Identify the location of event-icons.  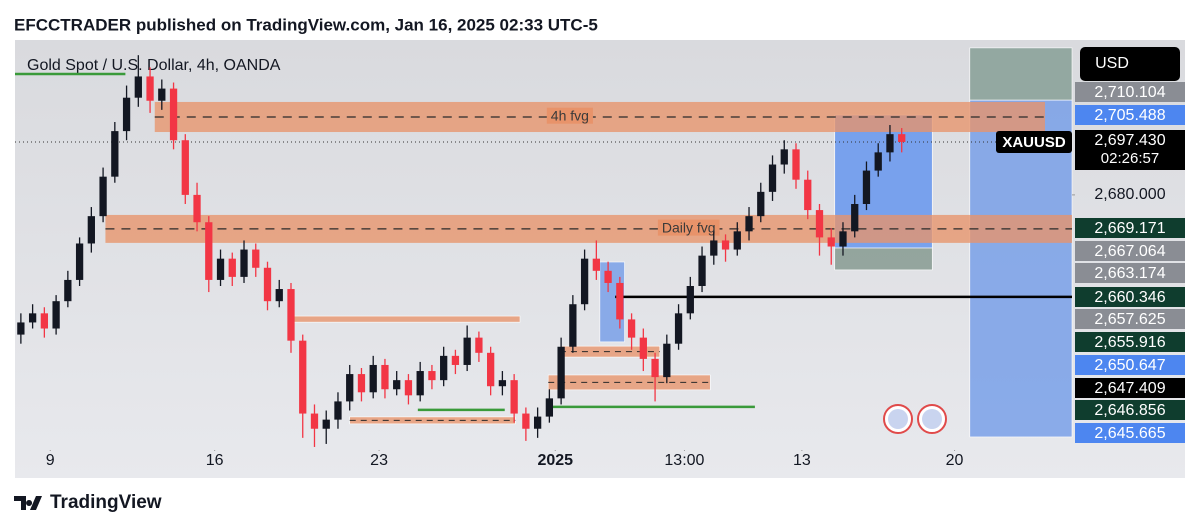
(915, 419).